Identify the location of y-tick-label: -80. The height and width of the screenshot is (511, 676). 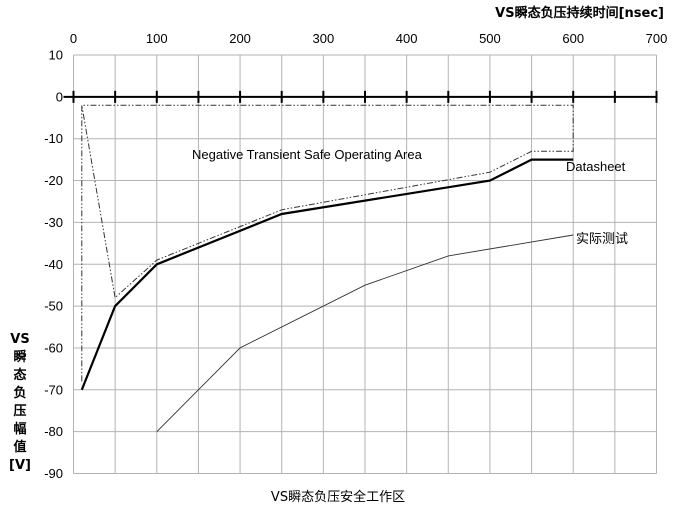
(53, 431).